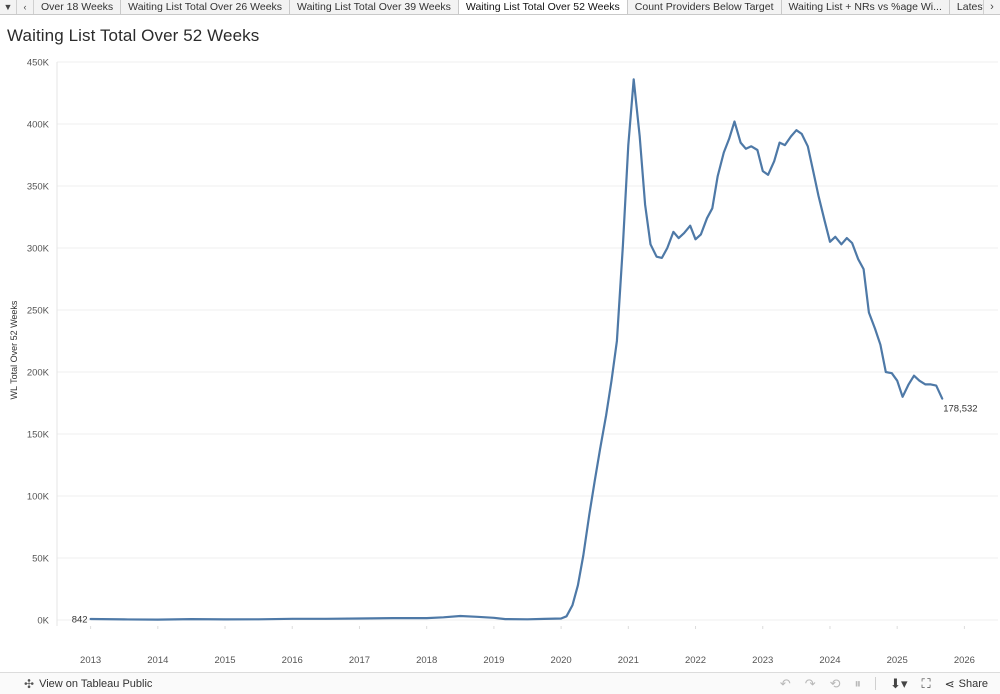  What do you see at coordinates (926, 683) in the screenshot?
I see `fullscreen-icon: ⛶` at bounding box center [926, 683].